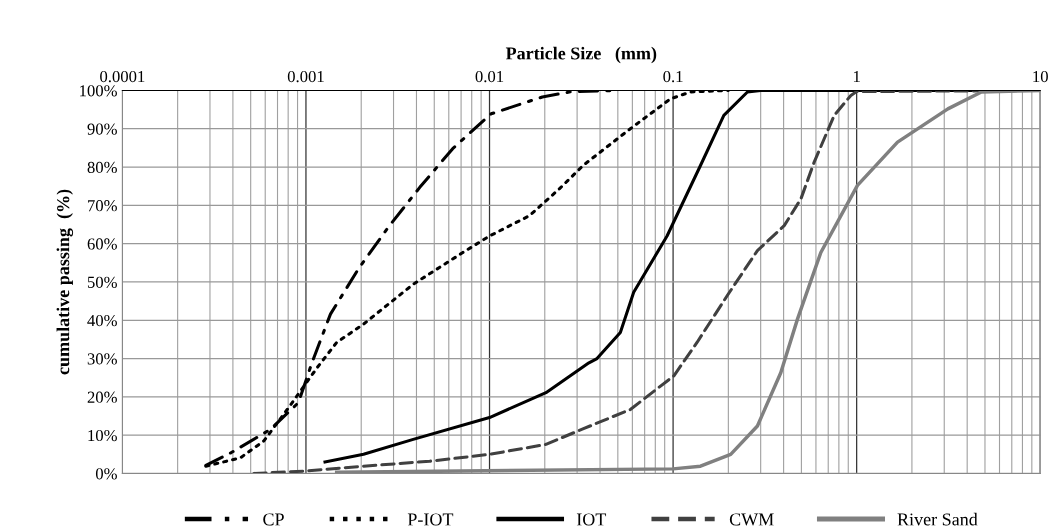 Image resolution: width=1055 pixels, height=532 pixels. Describe the element at coordinates (581, 55) in the screenshot. I see `x-axis-title: Particle Size (mm)` at that location.